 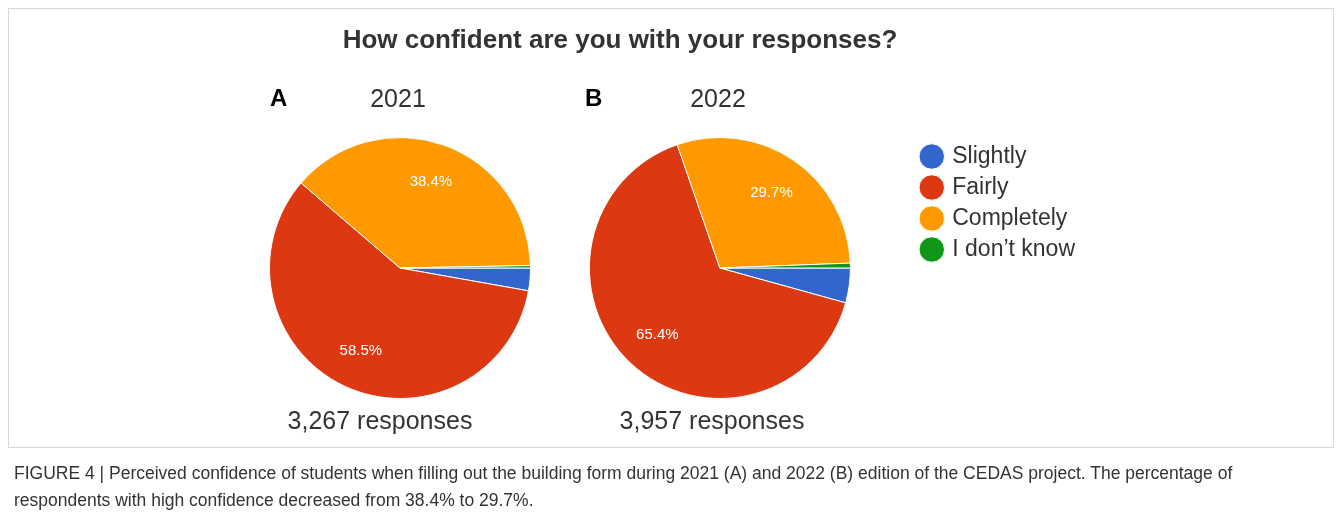 I want to click on text: How confident are you with your responses?, so click(x=620, y=39).